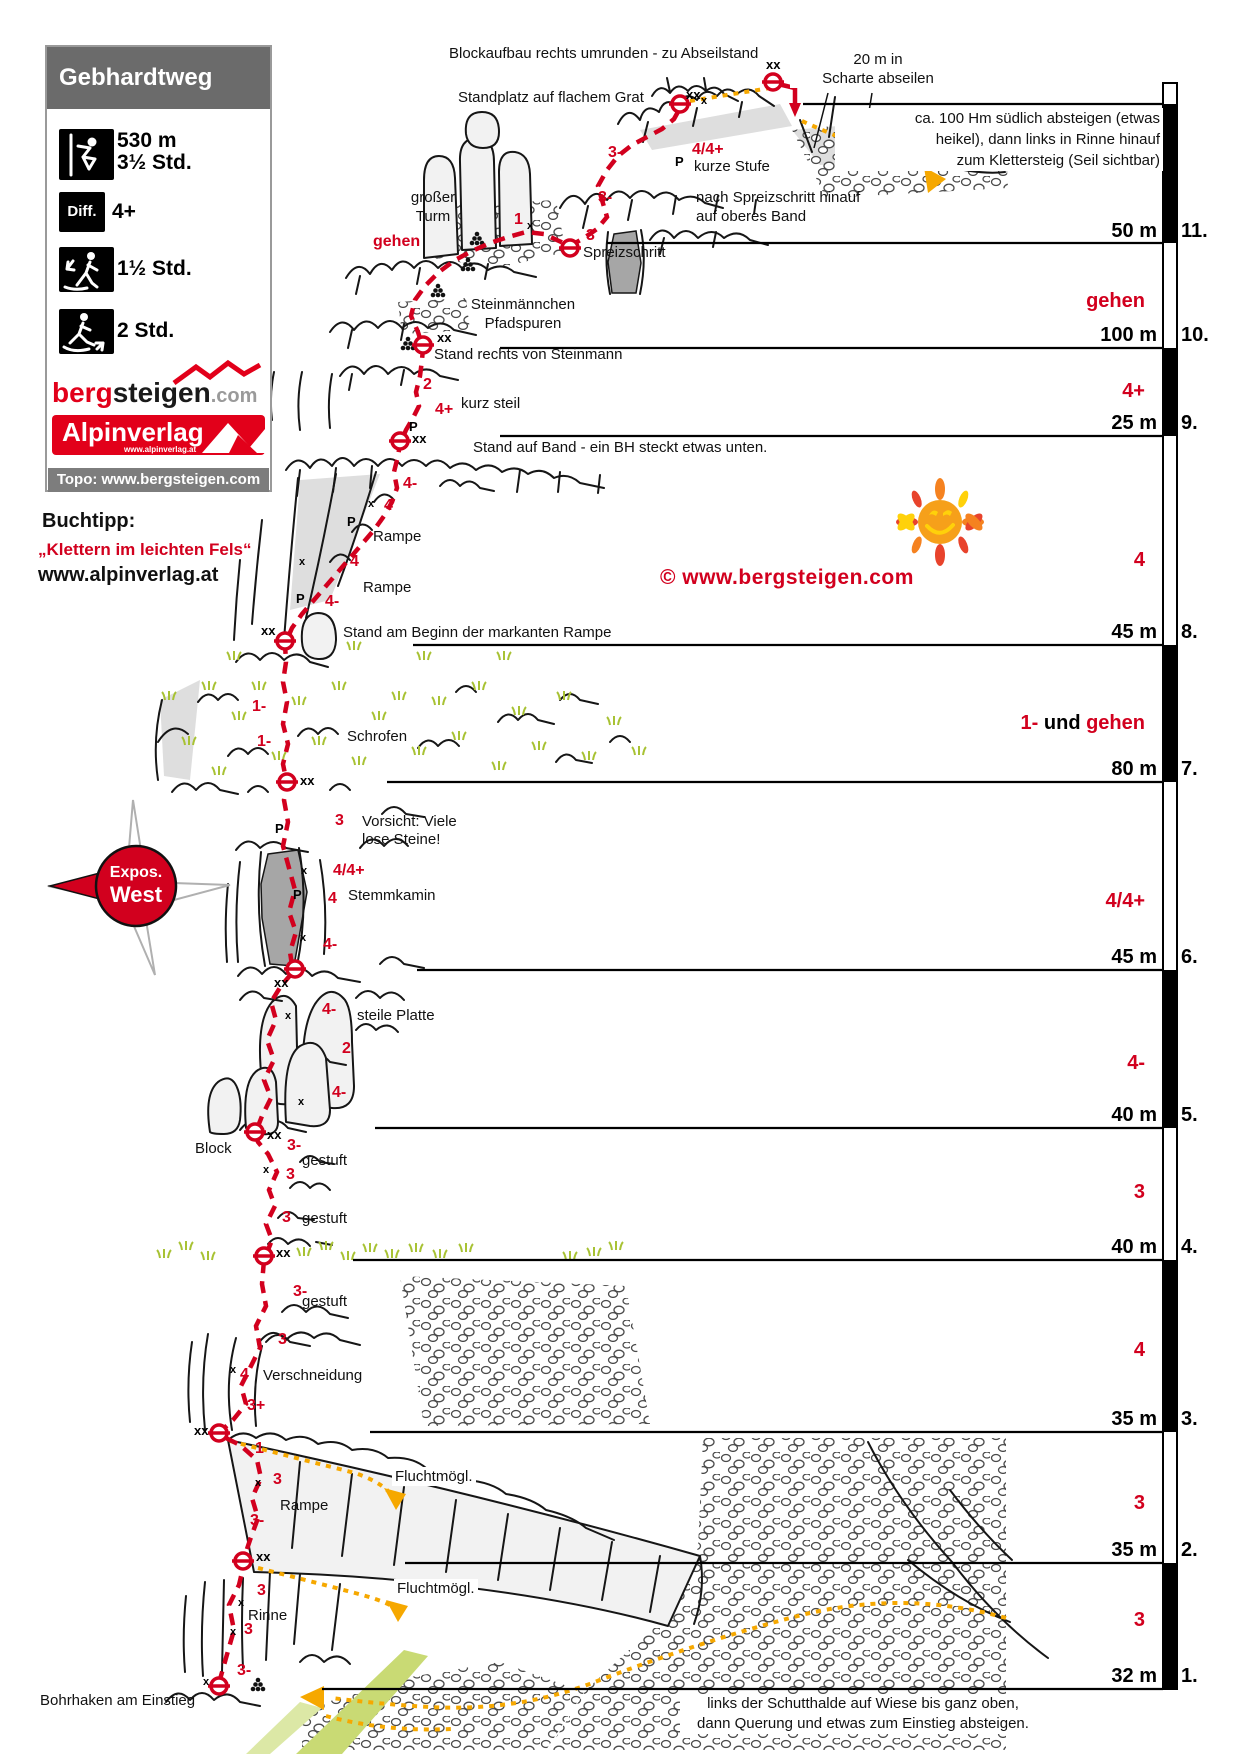 This screenshot has width=1240, height=1754. Describe the element at coordinates (154, 268) in the screenshot. I see `approach-time: 1½ Std.` at that location.